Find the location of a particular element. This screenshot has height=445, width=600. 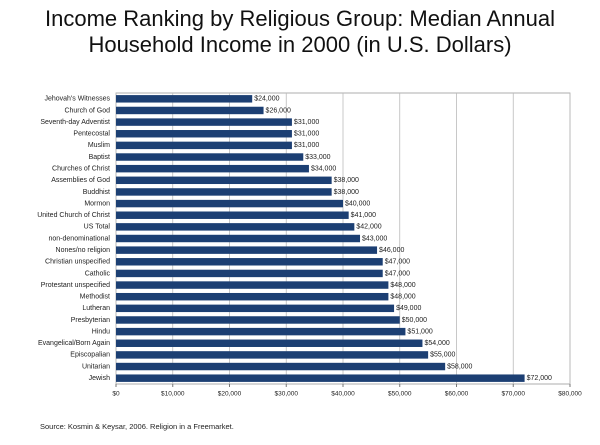

value-label: $55,000 is located at coordinates (442, 355).